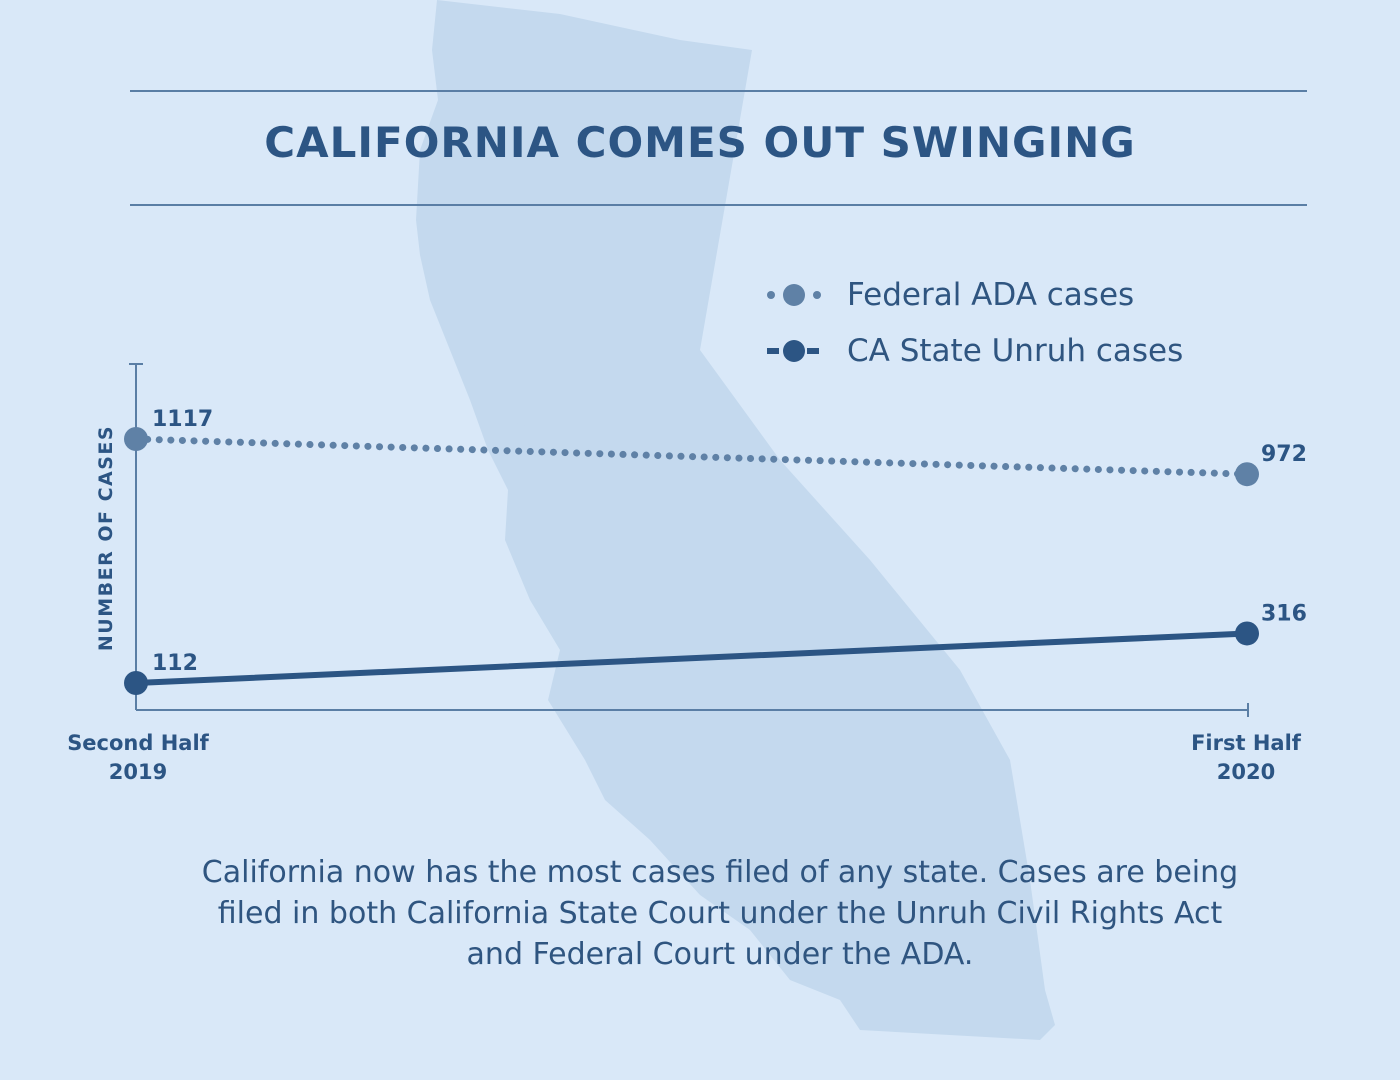 The width and height of the screenshot is (1400, 1080). What do you see at coordinates (718, 91) in the screenshot?
I see `top-rule` at bounding box center [718, 91].